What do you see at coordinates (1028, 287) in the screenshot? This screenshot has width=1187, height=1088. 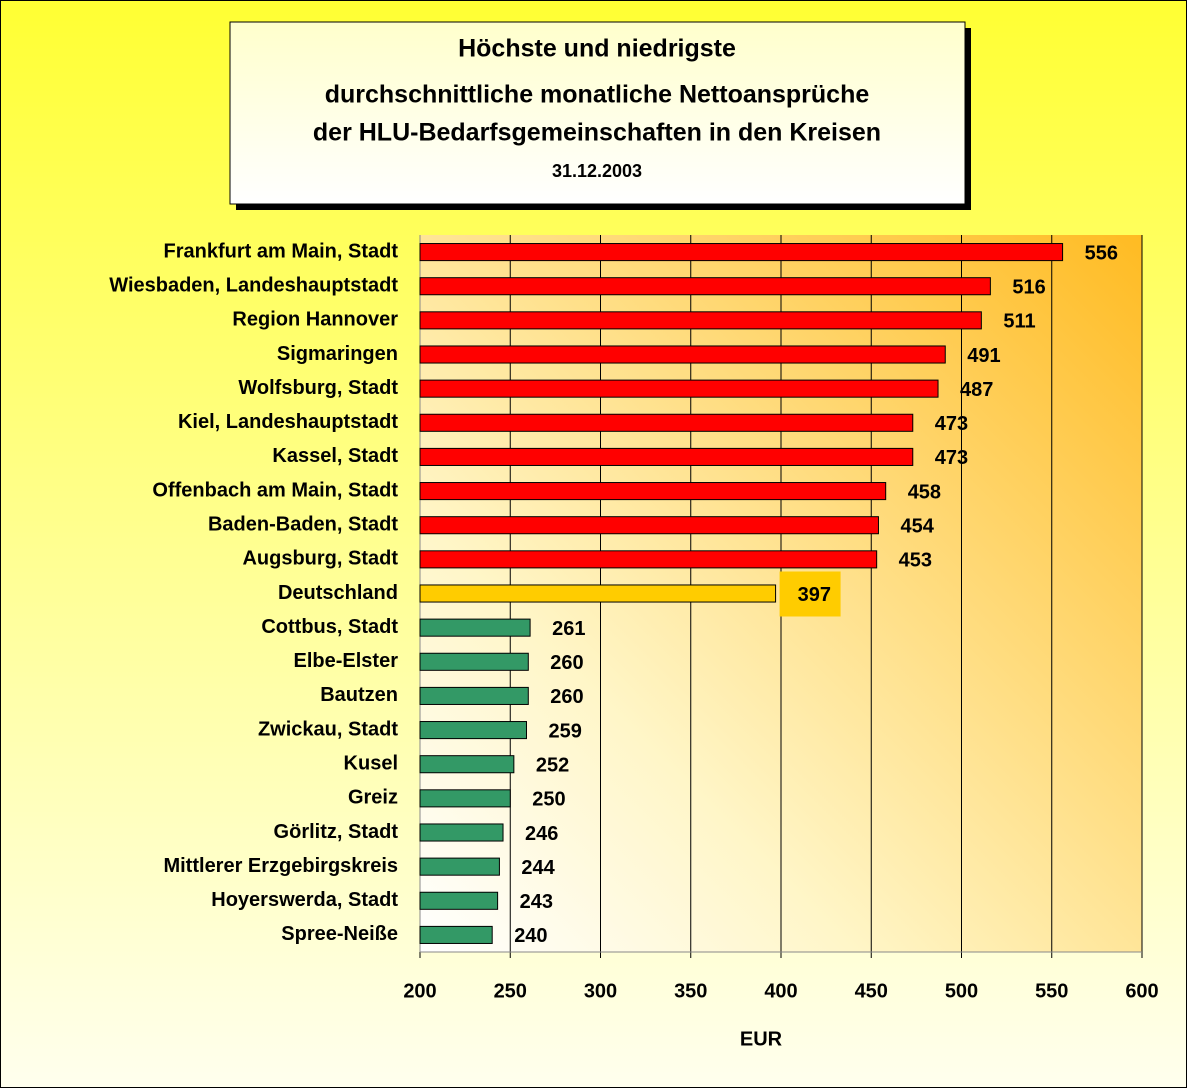 I see `data-label: 516` at bounding box center [1028, 287].